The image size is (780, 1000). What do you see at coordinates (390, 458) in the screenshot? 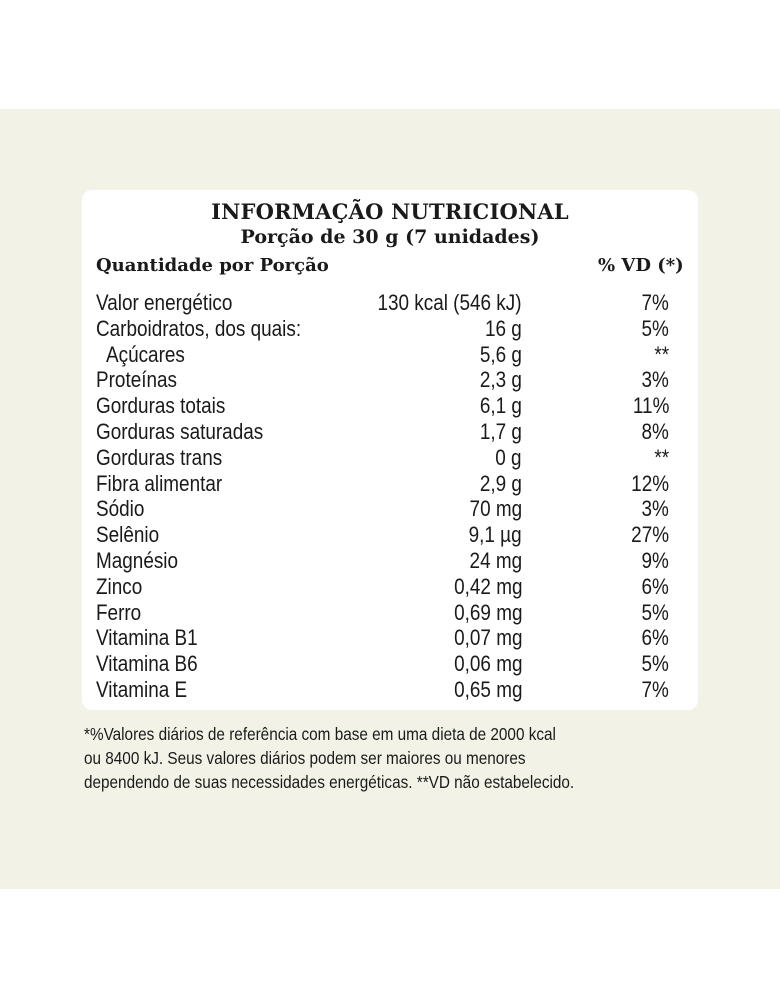
I see `nutrient-row: Gorduras trans 0 g **` at bounding box center [390, 458].